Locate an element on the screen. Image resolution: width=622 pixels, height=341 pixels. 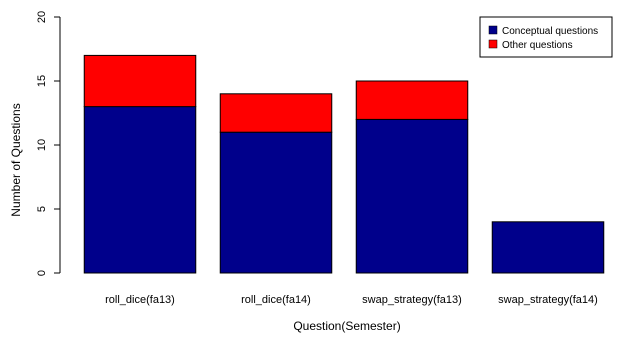
y-axis: 0 5 10 15 20 is located at coordinates (48, 143).